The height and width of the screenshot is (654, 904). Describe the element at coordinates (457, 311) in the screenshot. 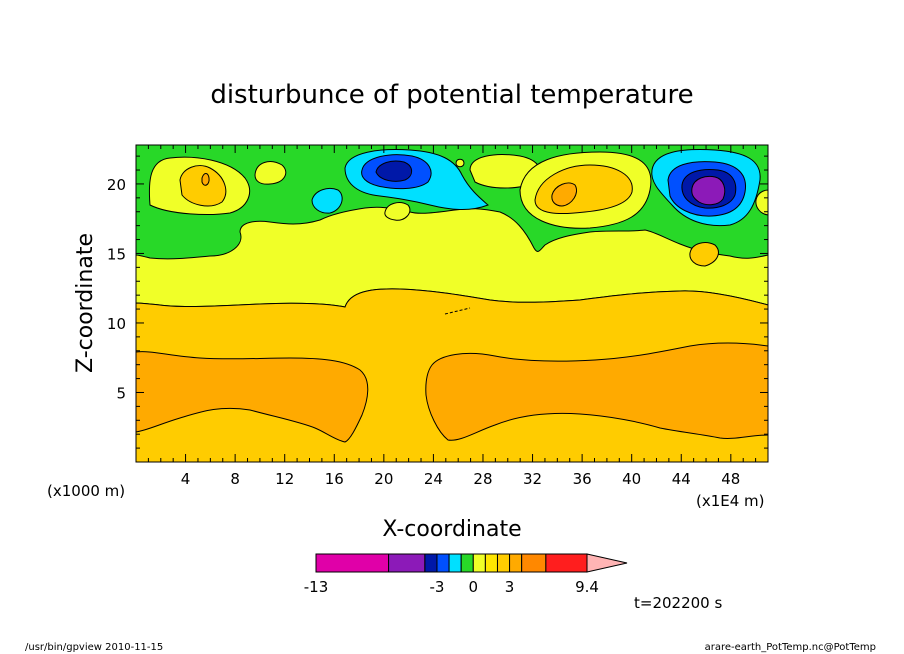

I see `contour-artifact` at that location.